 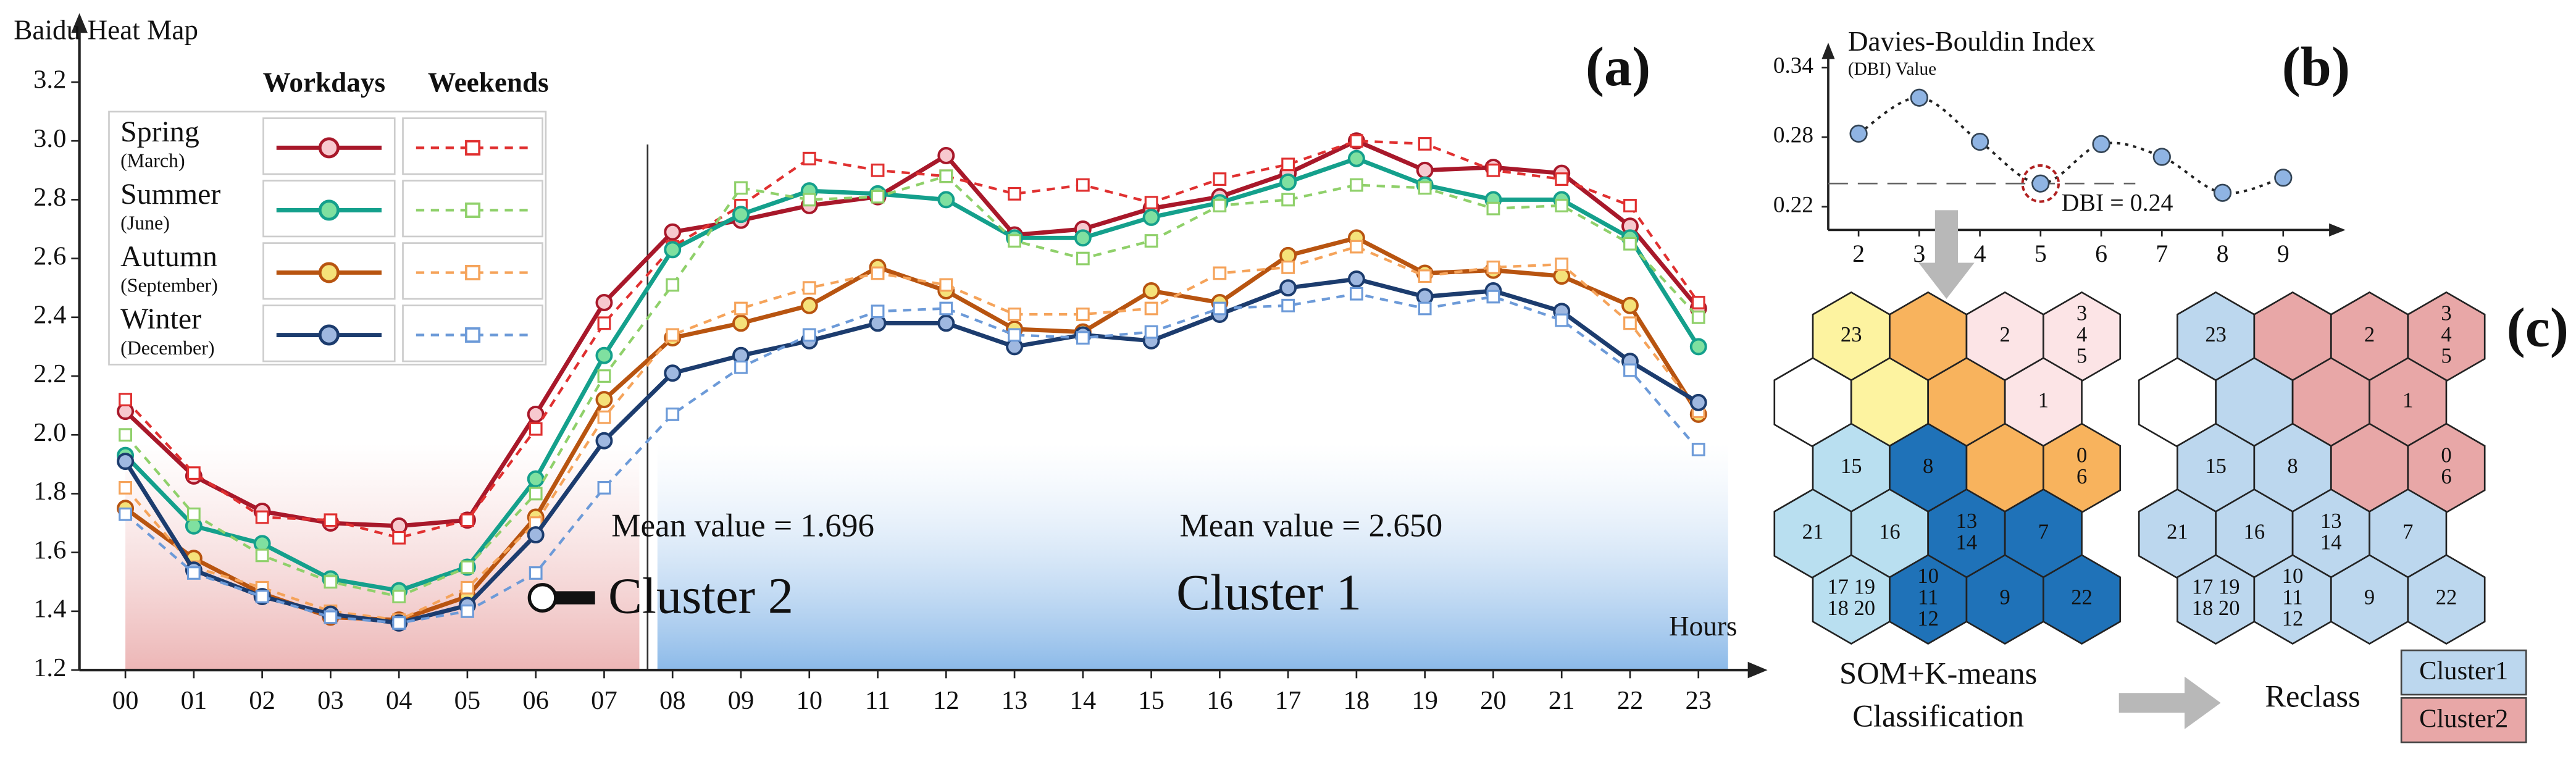 What do you see at coordinates (489, 82) in the screenshot?
I see `legend-header: Weekends` at bounding box center [489, 82].